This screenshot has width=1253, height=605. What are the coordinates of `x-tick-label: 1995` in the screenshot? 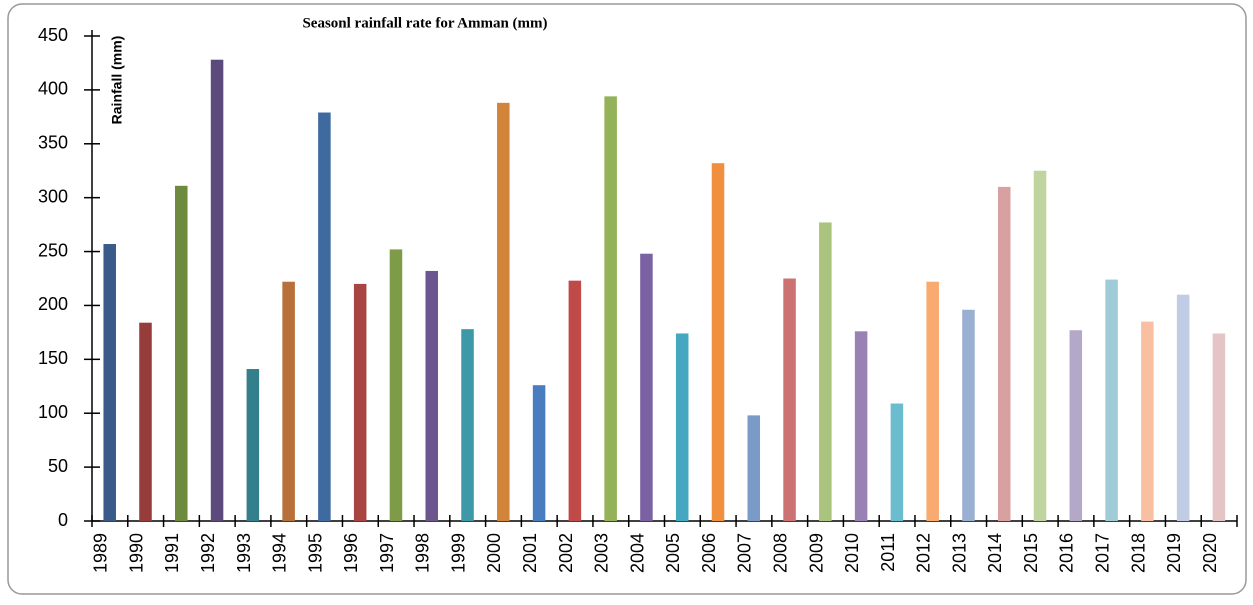 It's located at (315, 553).